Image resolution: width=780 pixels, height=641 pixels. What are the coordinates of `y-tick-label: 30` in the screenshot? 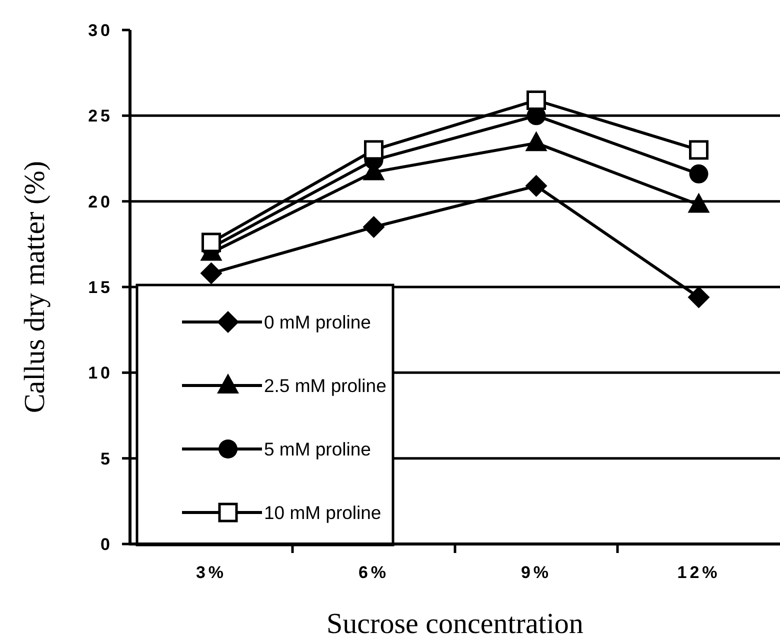 It's located at (100, 30).